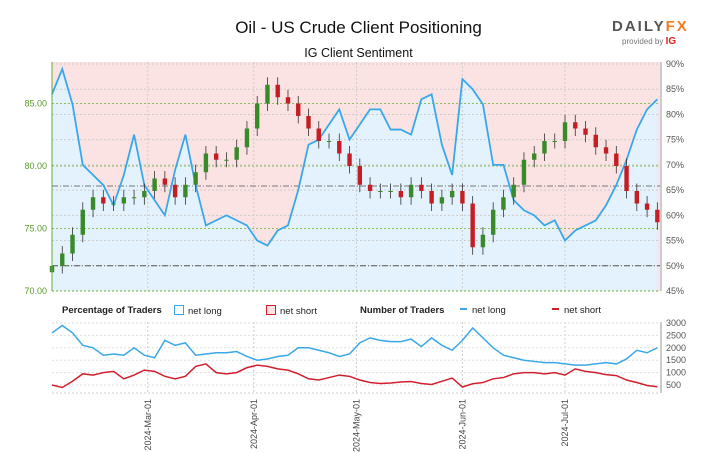  Describe the element at coordinates (358, 53) in the screenshot. I see `chart-subtitle: IG Client Sentiment` at that location.